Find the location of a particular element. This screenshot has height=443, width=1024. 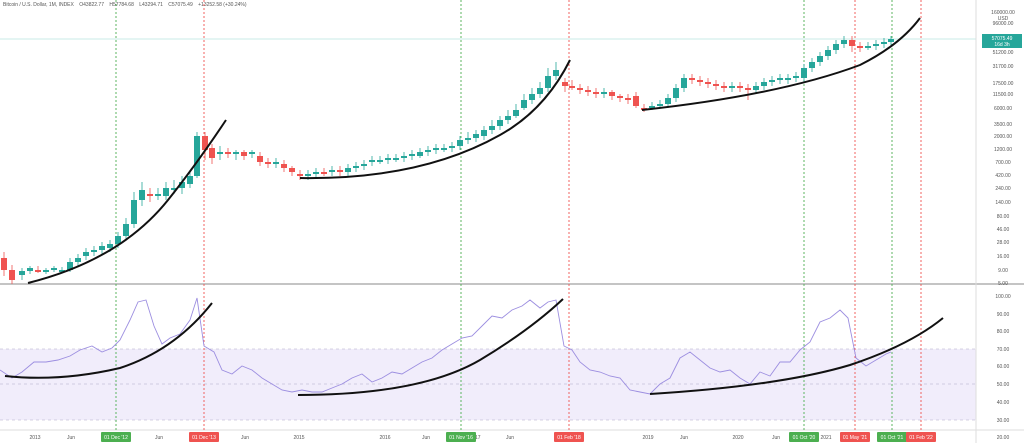

price-tick-label: 160000.00 is located at coordinates (1003, 13).